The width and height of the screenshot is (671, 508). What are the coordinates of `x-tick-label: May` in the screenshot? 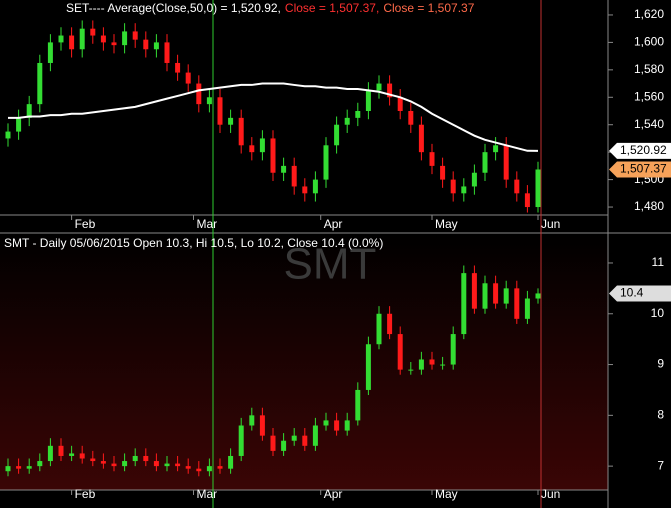 It's located at (446, 494).